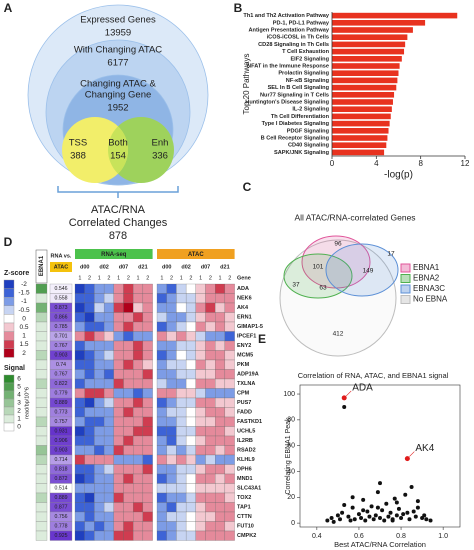 Image resolution: width=474 pixels, height=550 pixels. Describe the element at coordinates (41, 266) in the screenshot. I see `header-box` at that location.